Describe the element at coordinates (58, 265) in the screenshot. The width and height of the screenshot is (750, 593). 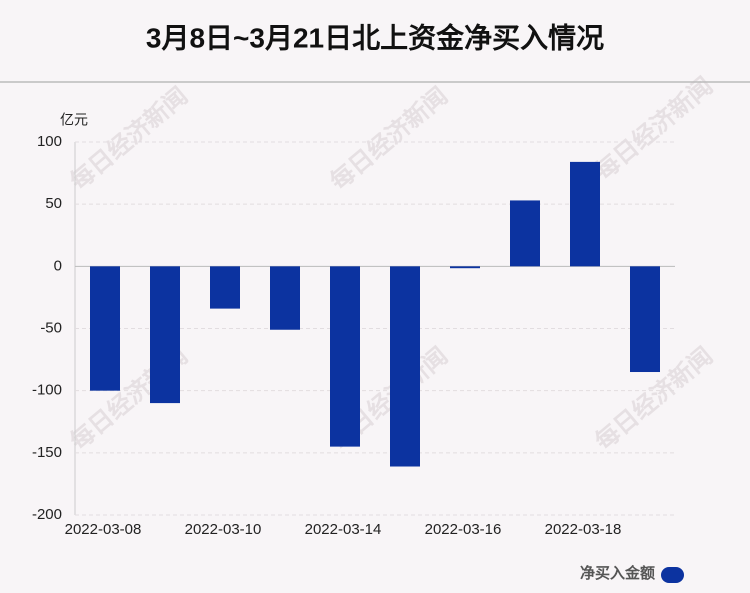
I see `y-tick-label: 0` at that location.